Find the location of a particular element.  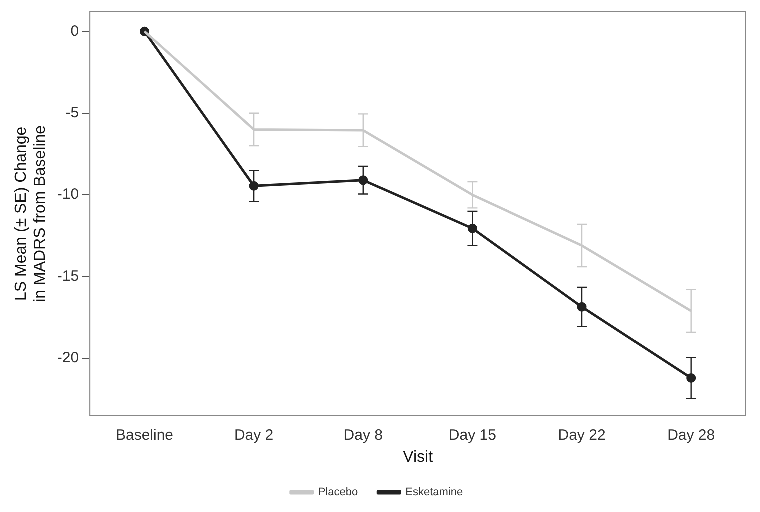

x-tick-label: Day 15 is located at coordinates (472, 435).